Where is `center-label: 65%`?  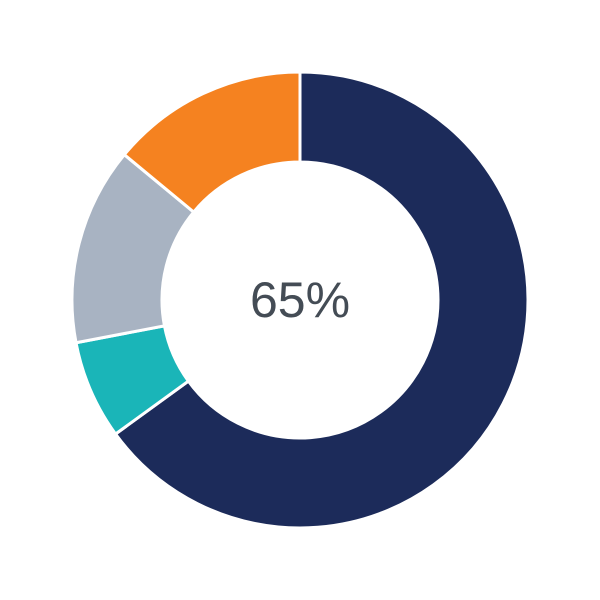
center-label: 65% is located at coordinates (300, 300).